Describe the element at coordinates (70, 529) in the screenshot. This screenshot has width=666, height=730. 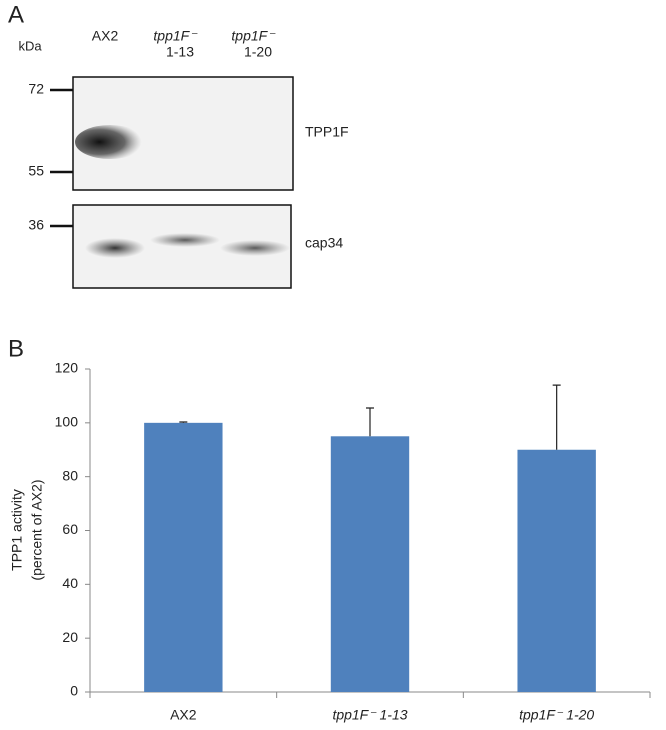
I see `y-tick-label: 60` at that location.